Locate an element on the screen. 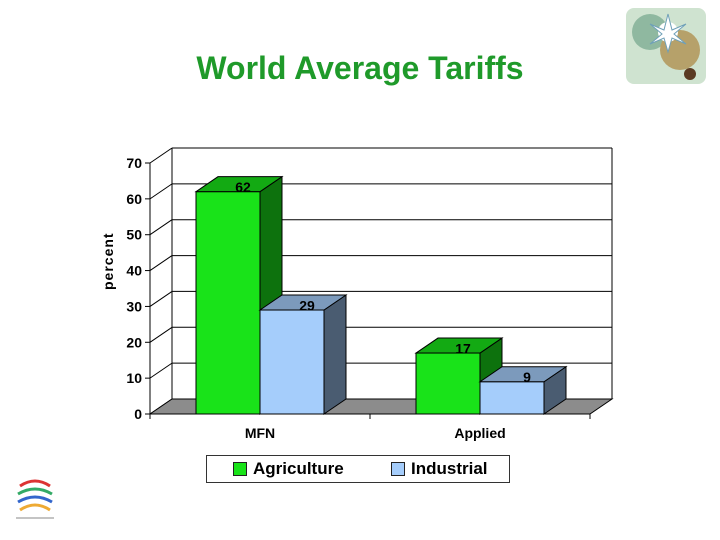 This screenshot has width=720, height=540. y-axis-label: percent is located at coordinates (108, 261).